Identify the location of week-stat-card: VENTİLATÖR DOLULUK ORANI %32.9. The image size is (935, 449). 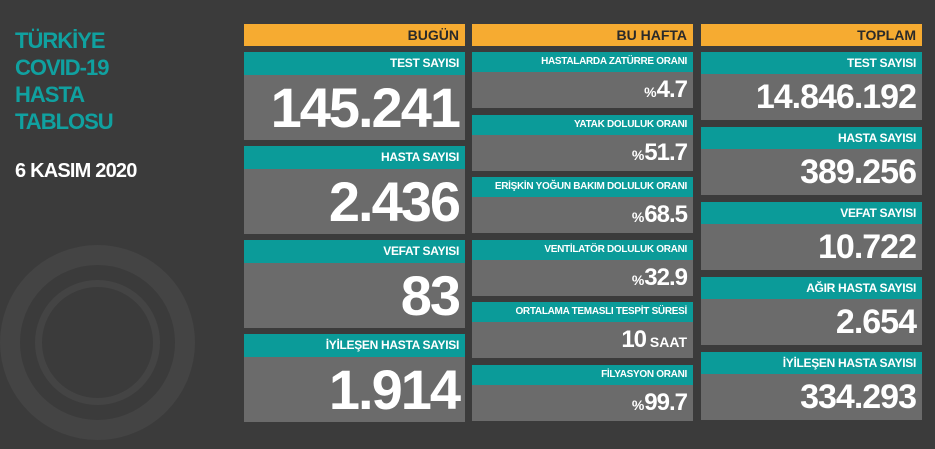
(582, 267).